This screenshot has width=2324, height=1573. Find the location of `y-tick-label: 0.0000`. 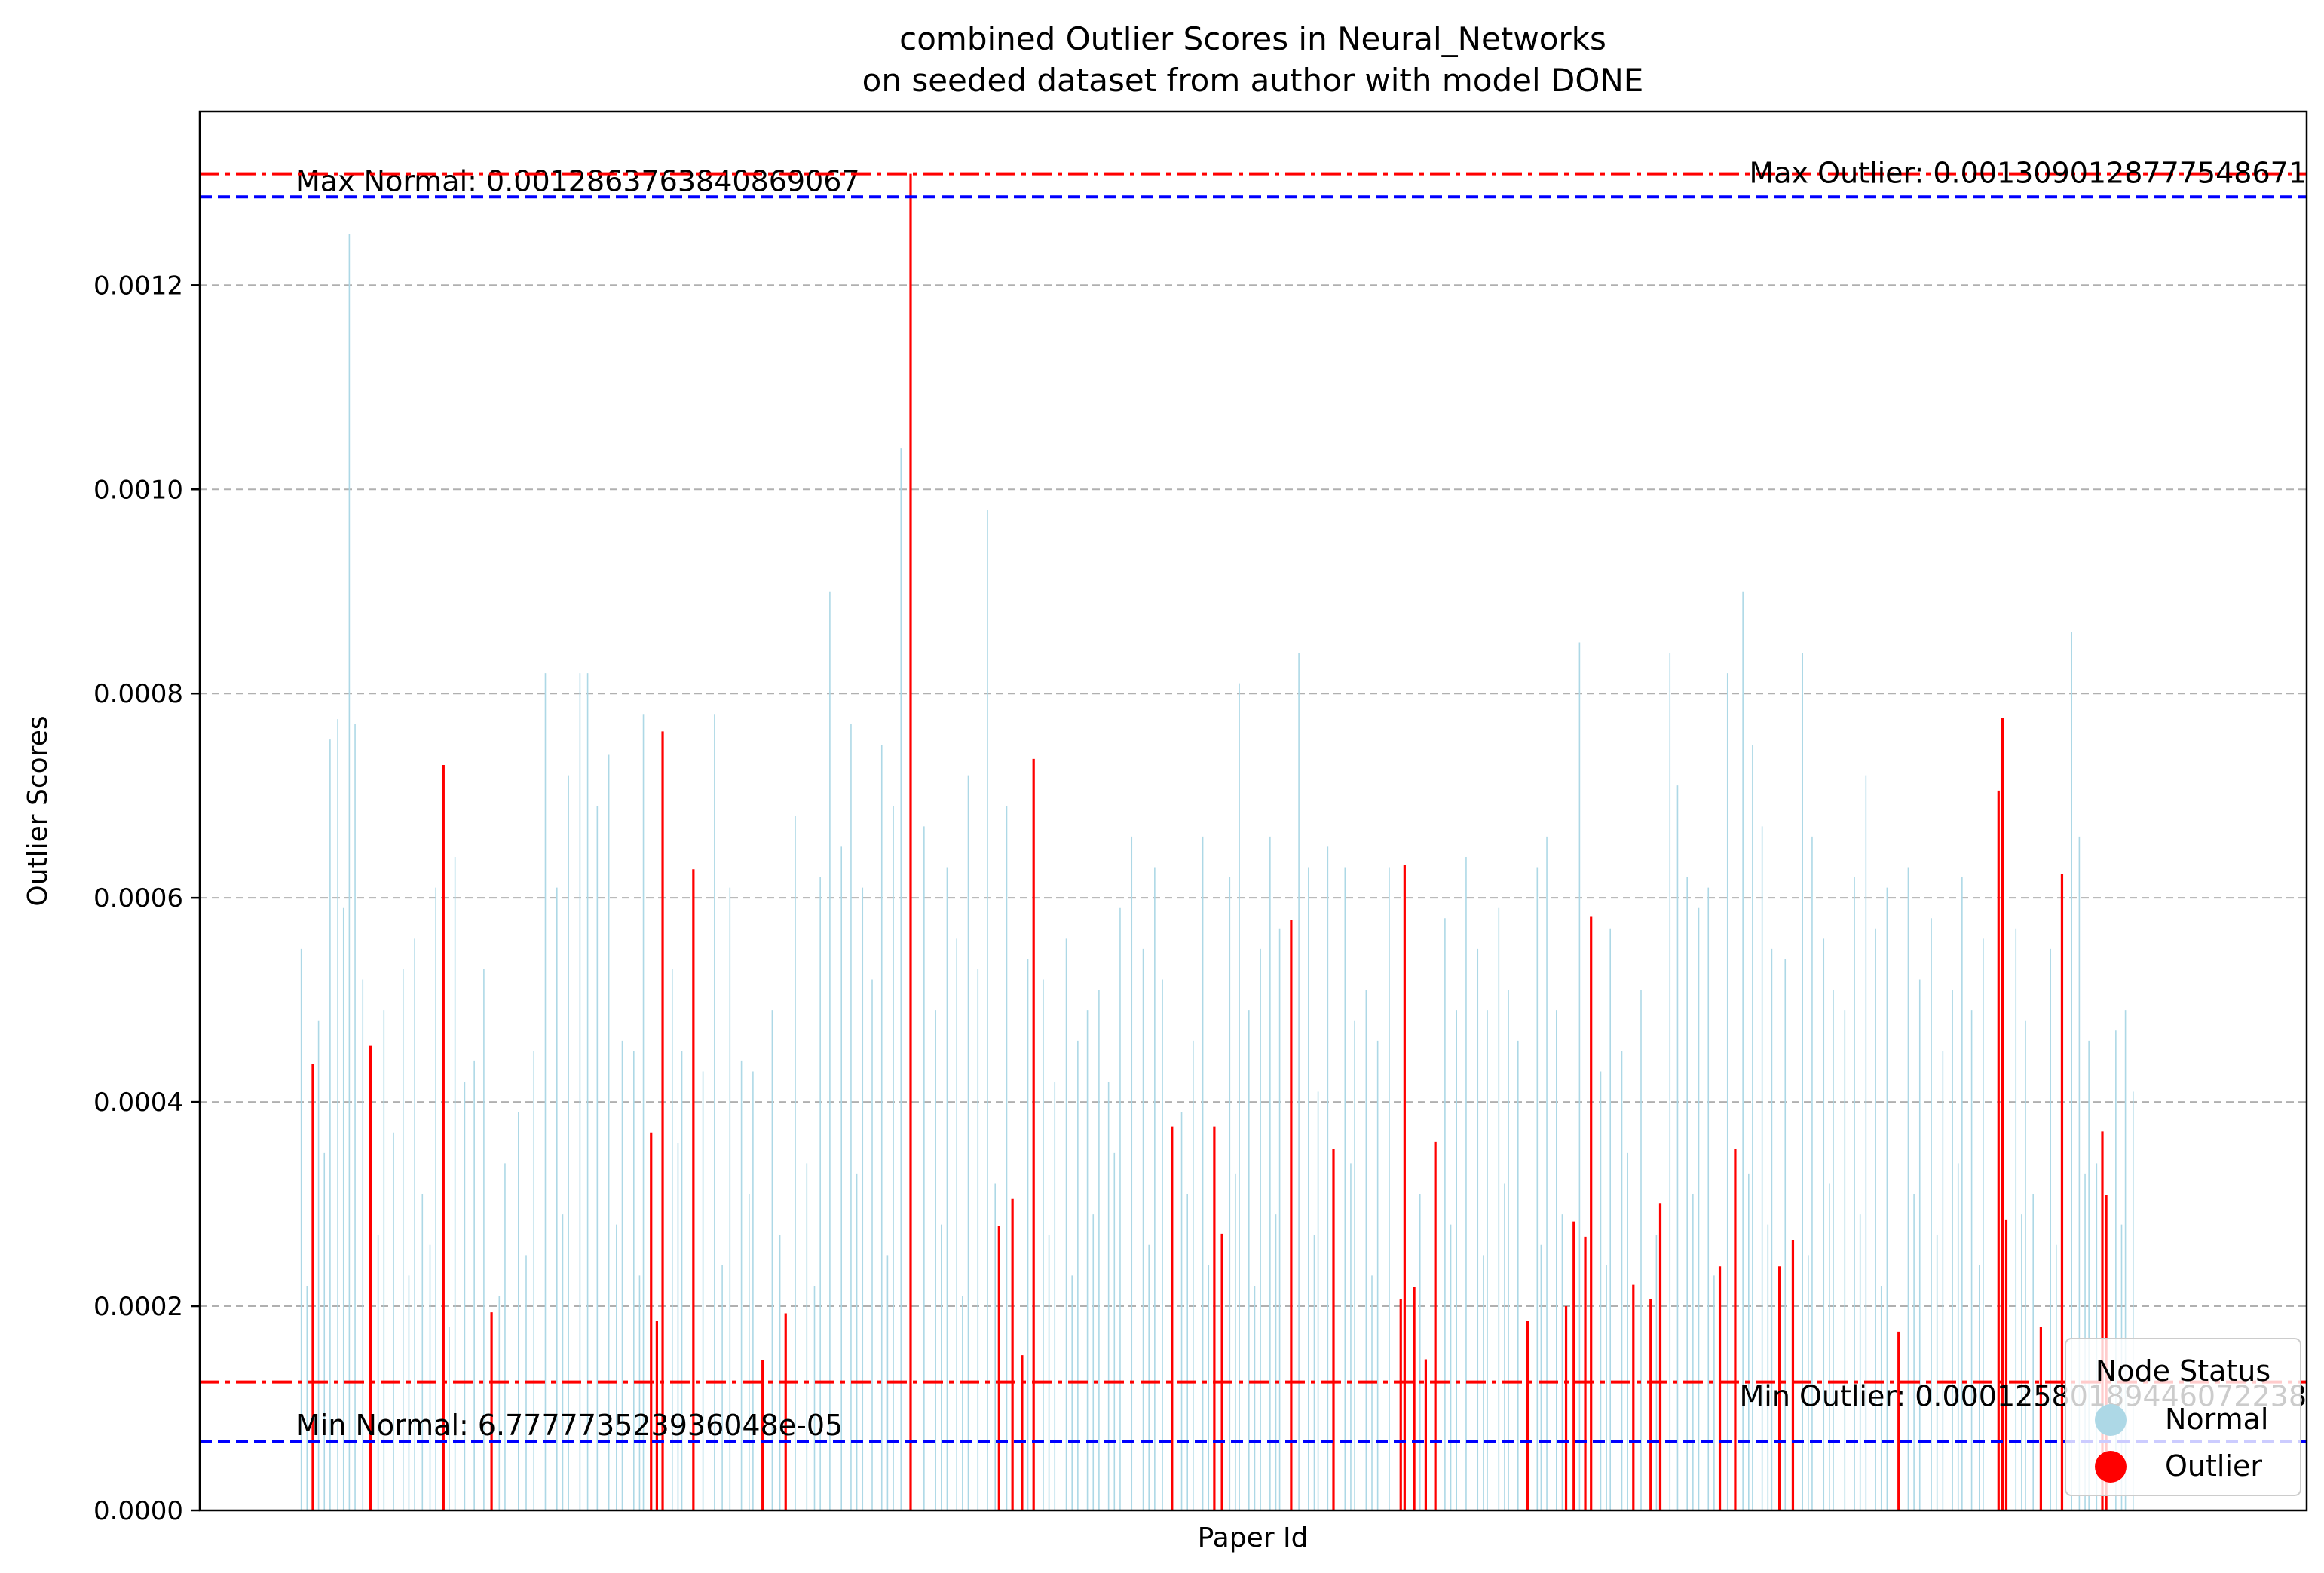

y-tick-label: 0.0000 is located at coordinates (138, 1511).